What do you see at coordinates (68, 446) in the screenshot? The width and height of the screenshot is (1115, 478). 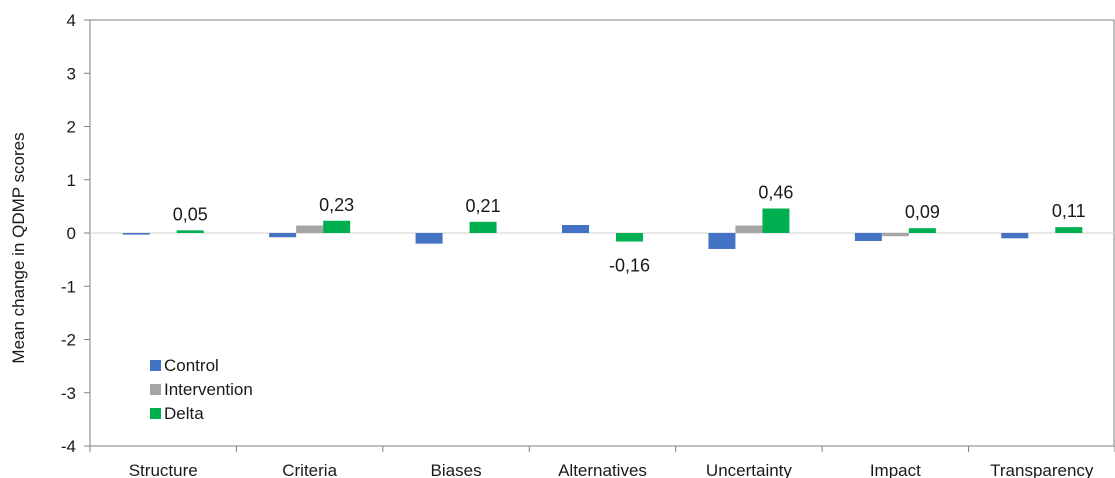 I see `y-tick-label: -4` at bounding box center [68, 446].